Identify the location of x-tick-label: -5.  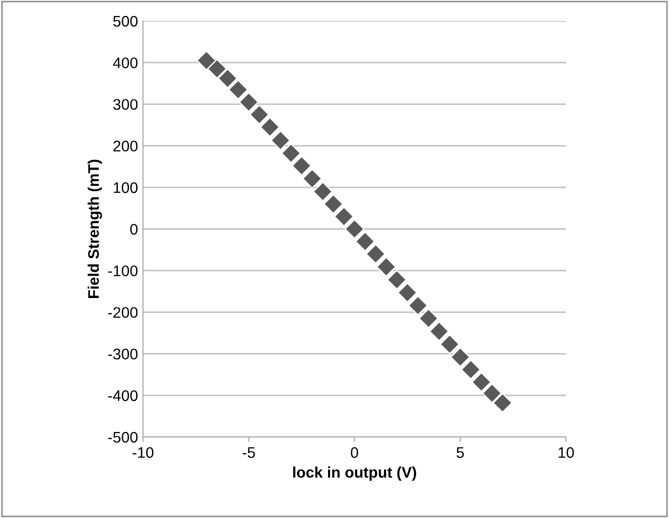
(248, 452).